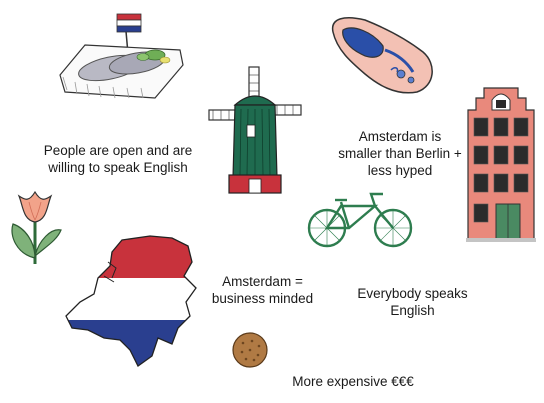 The height and width of the screenshot is (403, 544). Describe the element at coordinates (262, 298) in the screenshot. I see `caption-line: business minded` at that location.